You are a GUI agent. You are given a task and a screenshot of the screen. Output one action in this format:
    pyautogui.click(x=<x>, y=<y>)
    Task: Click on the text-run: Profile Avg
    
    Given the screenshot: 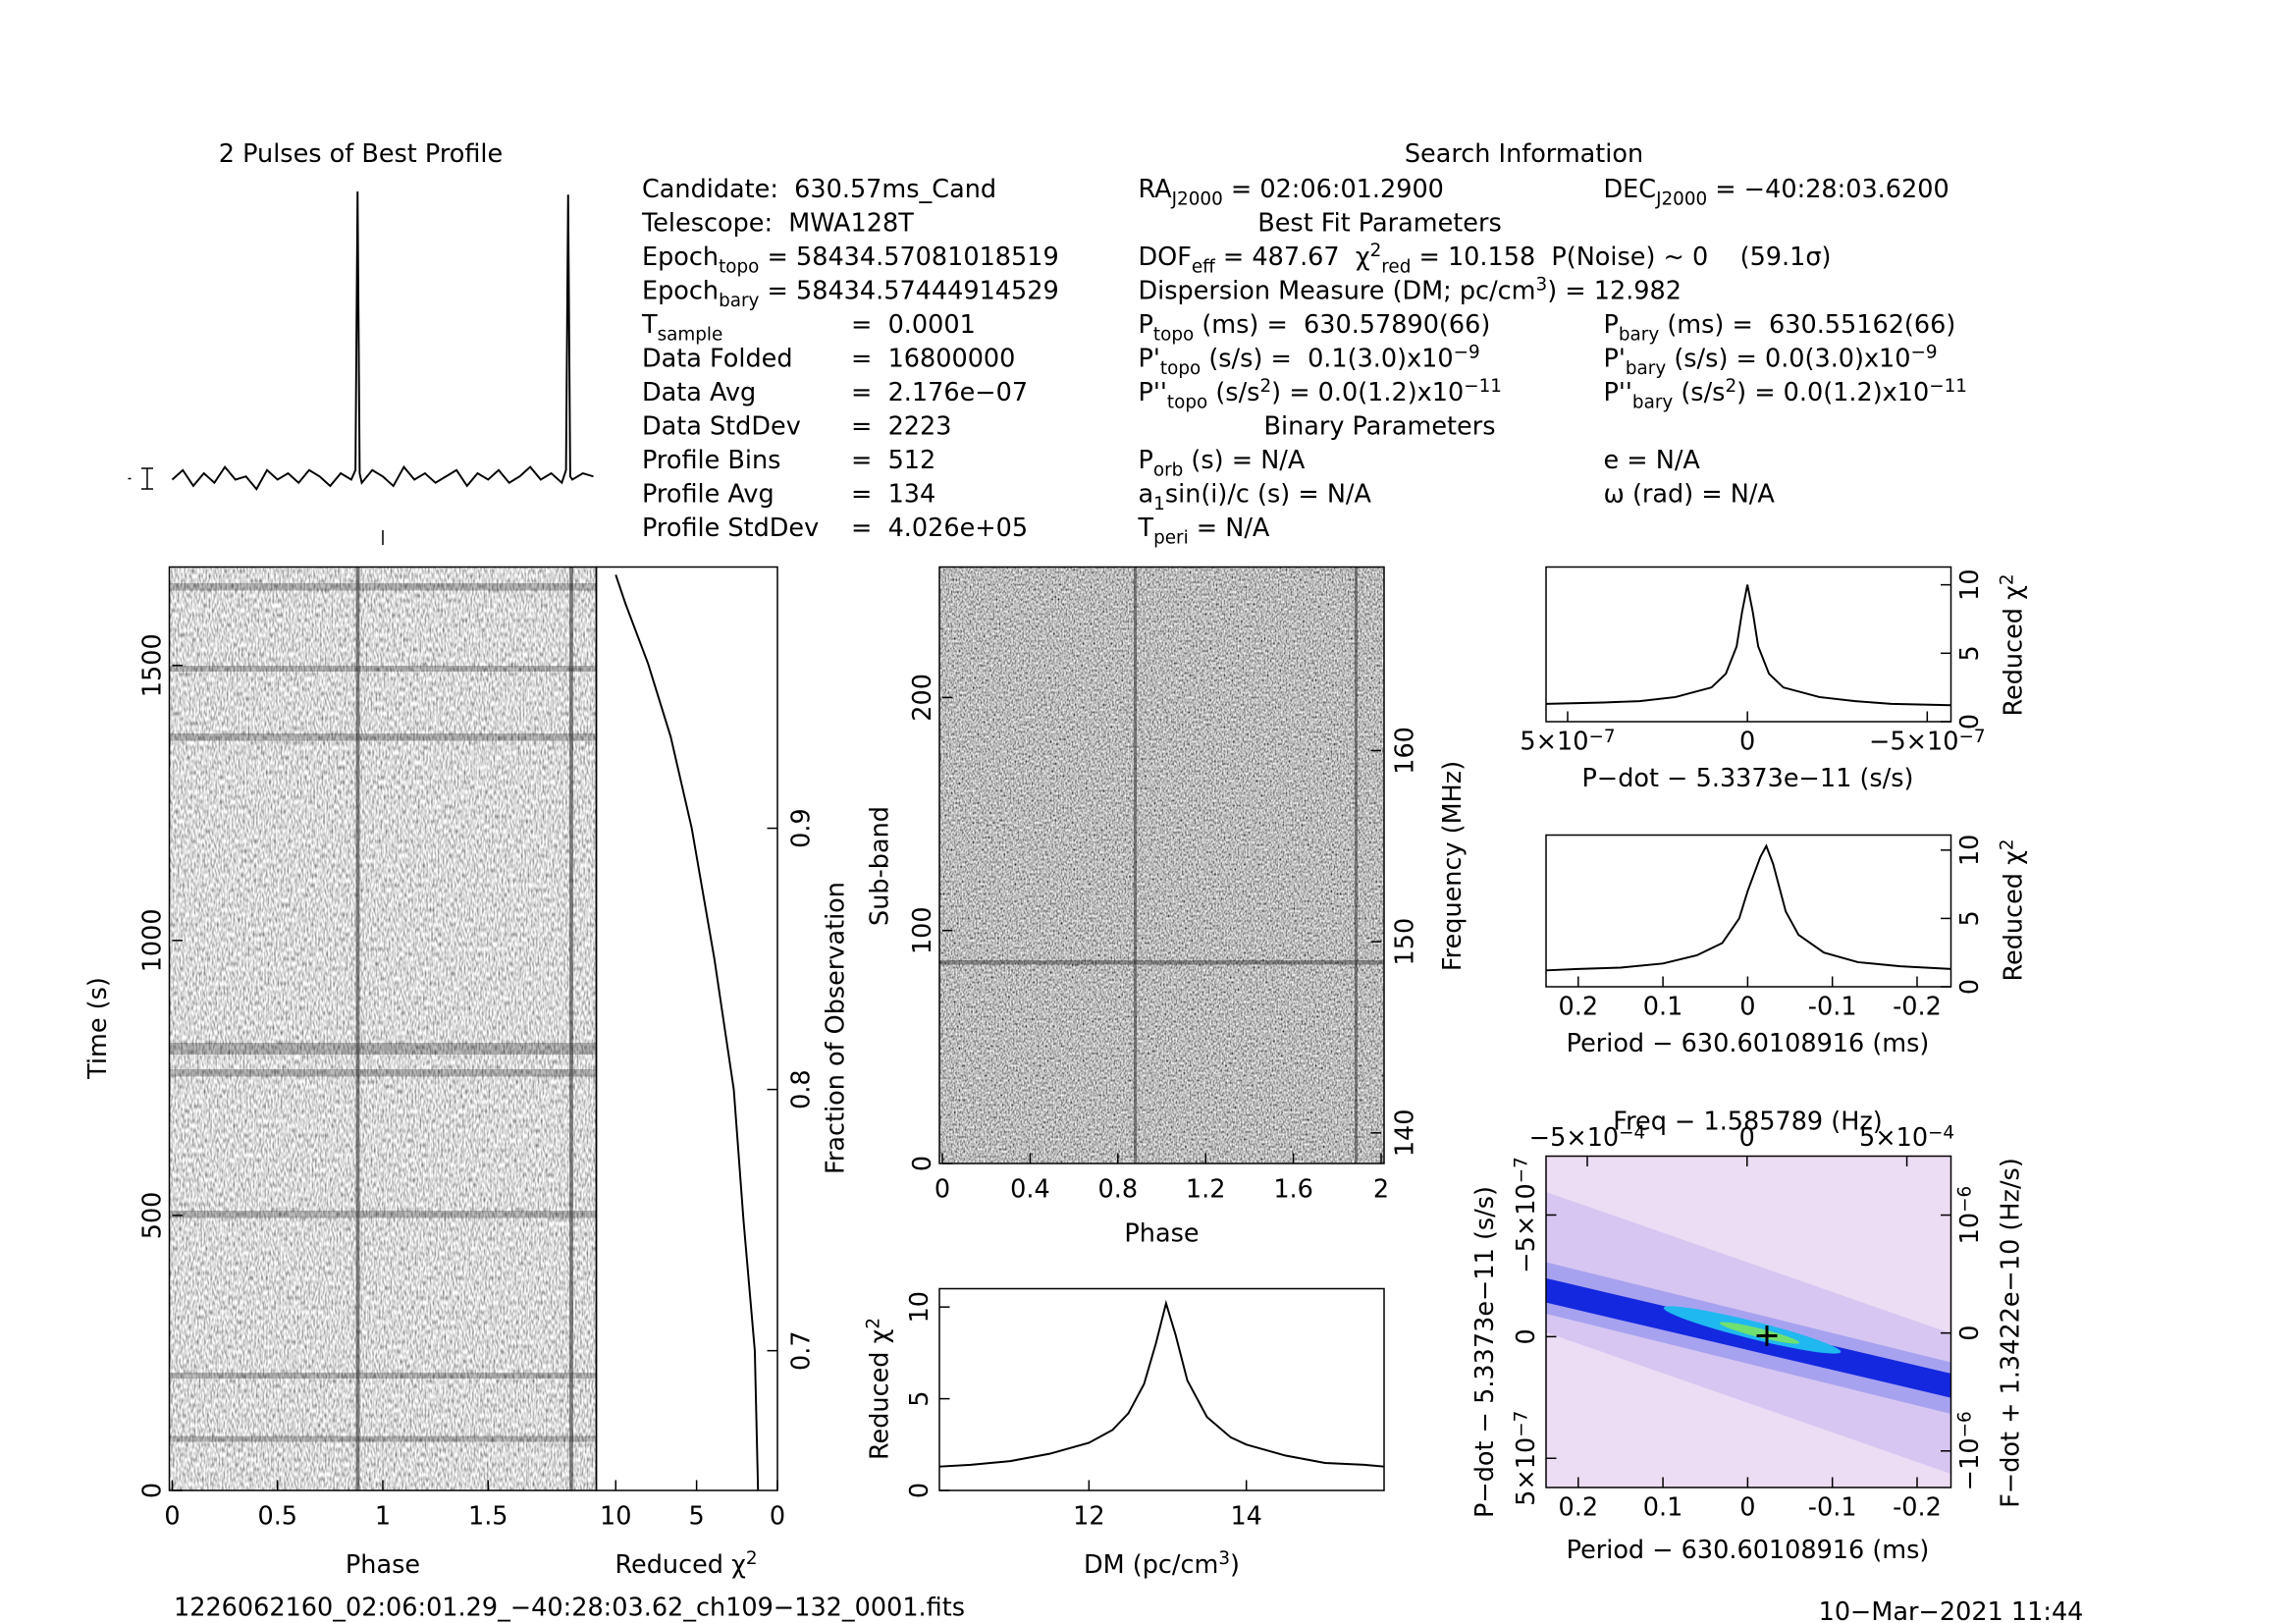 What is the action you would take?
    pyautogui.click(x=708, y=495)
    